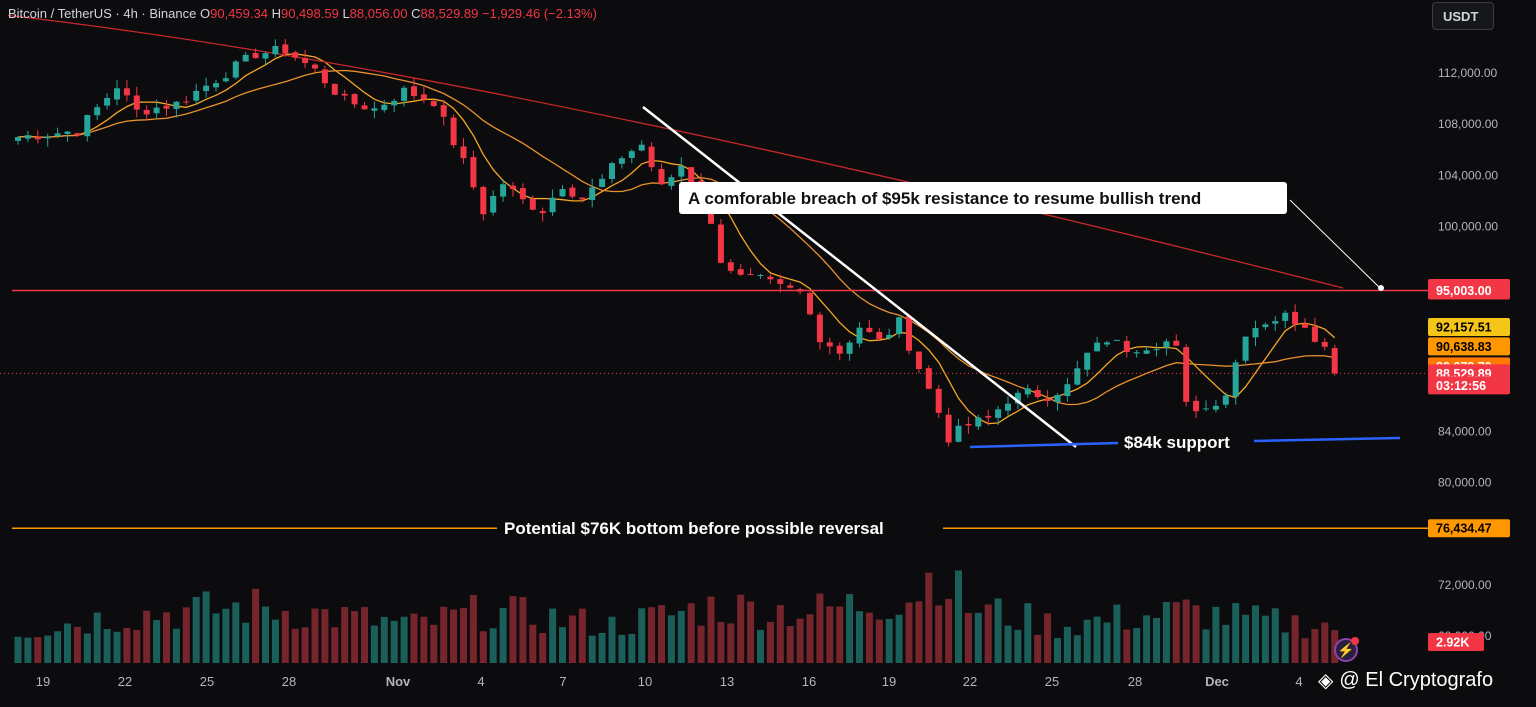  What do you see at coordinates (398, 681) in the screenshot?
I see `x-tick-label: Nov` at bounding box center [398, 681].